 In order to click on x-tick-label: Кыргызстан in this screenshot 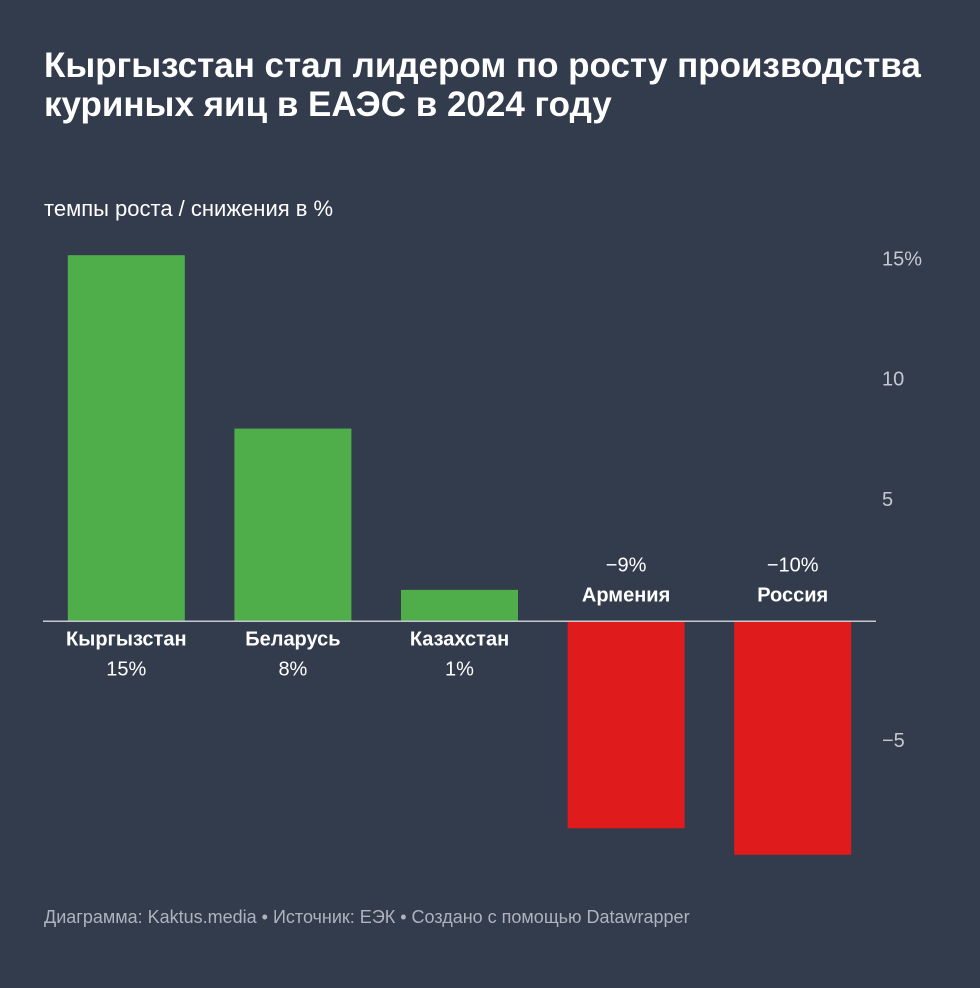, I will do `click(126, 639)`.